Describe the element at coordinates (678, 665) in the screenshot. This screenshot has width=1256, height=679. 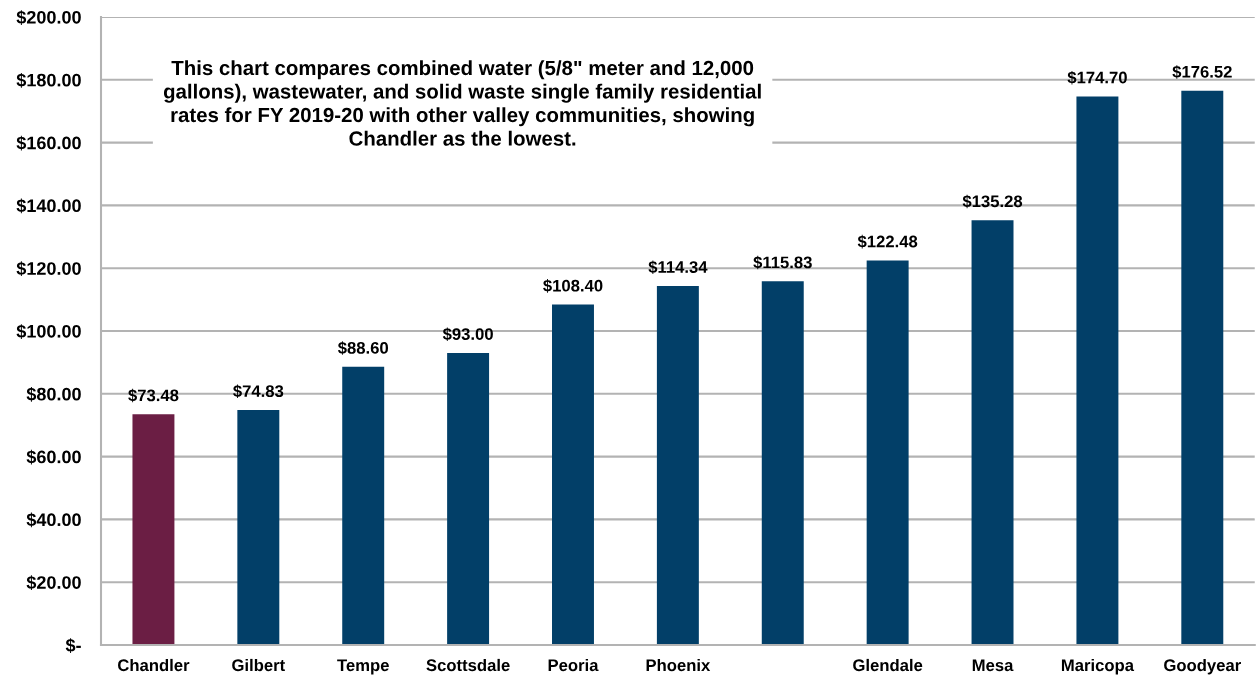
I see `x-tick-label: Phoenix` at that location.